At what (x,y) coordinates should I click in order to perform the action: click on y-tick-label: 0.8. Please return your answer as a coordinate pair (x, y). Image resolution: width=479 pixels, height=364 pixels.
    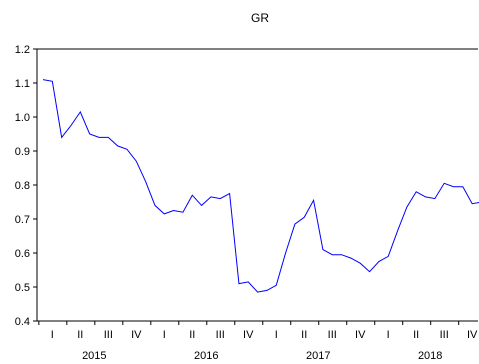
    Looking at the image, I should click on (22, 186).